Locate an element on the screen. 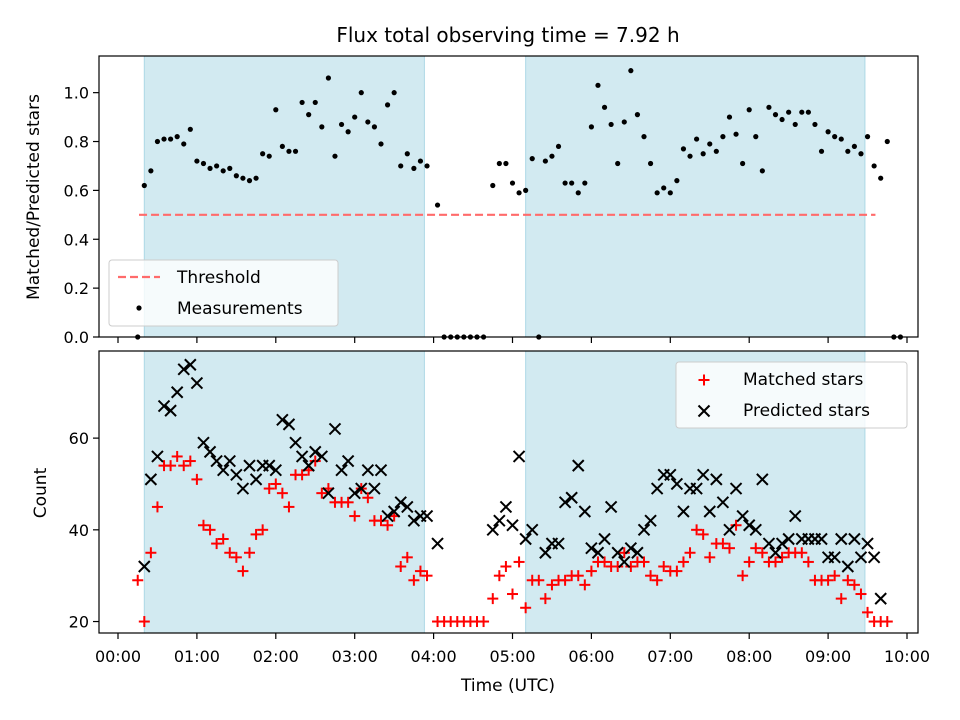 Image resolution: width=960 pixels, height=720 pixels. top-x-axis-ticks is located at coordinates (512, 340).